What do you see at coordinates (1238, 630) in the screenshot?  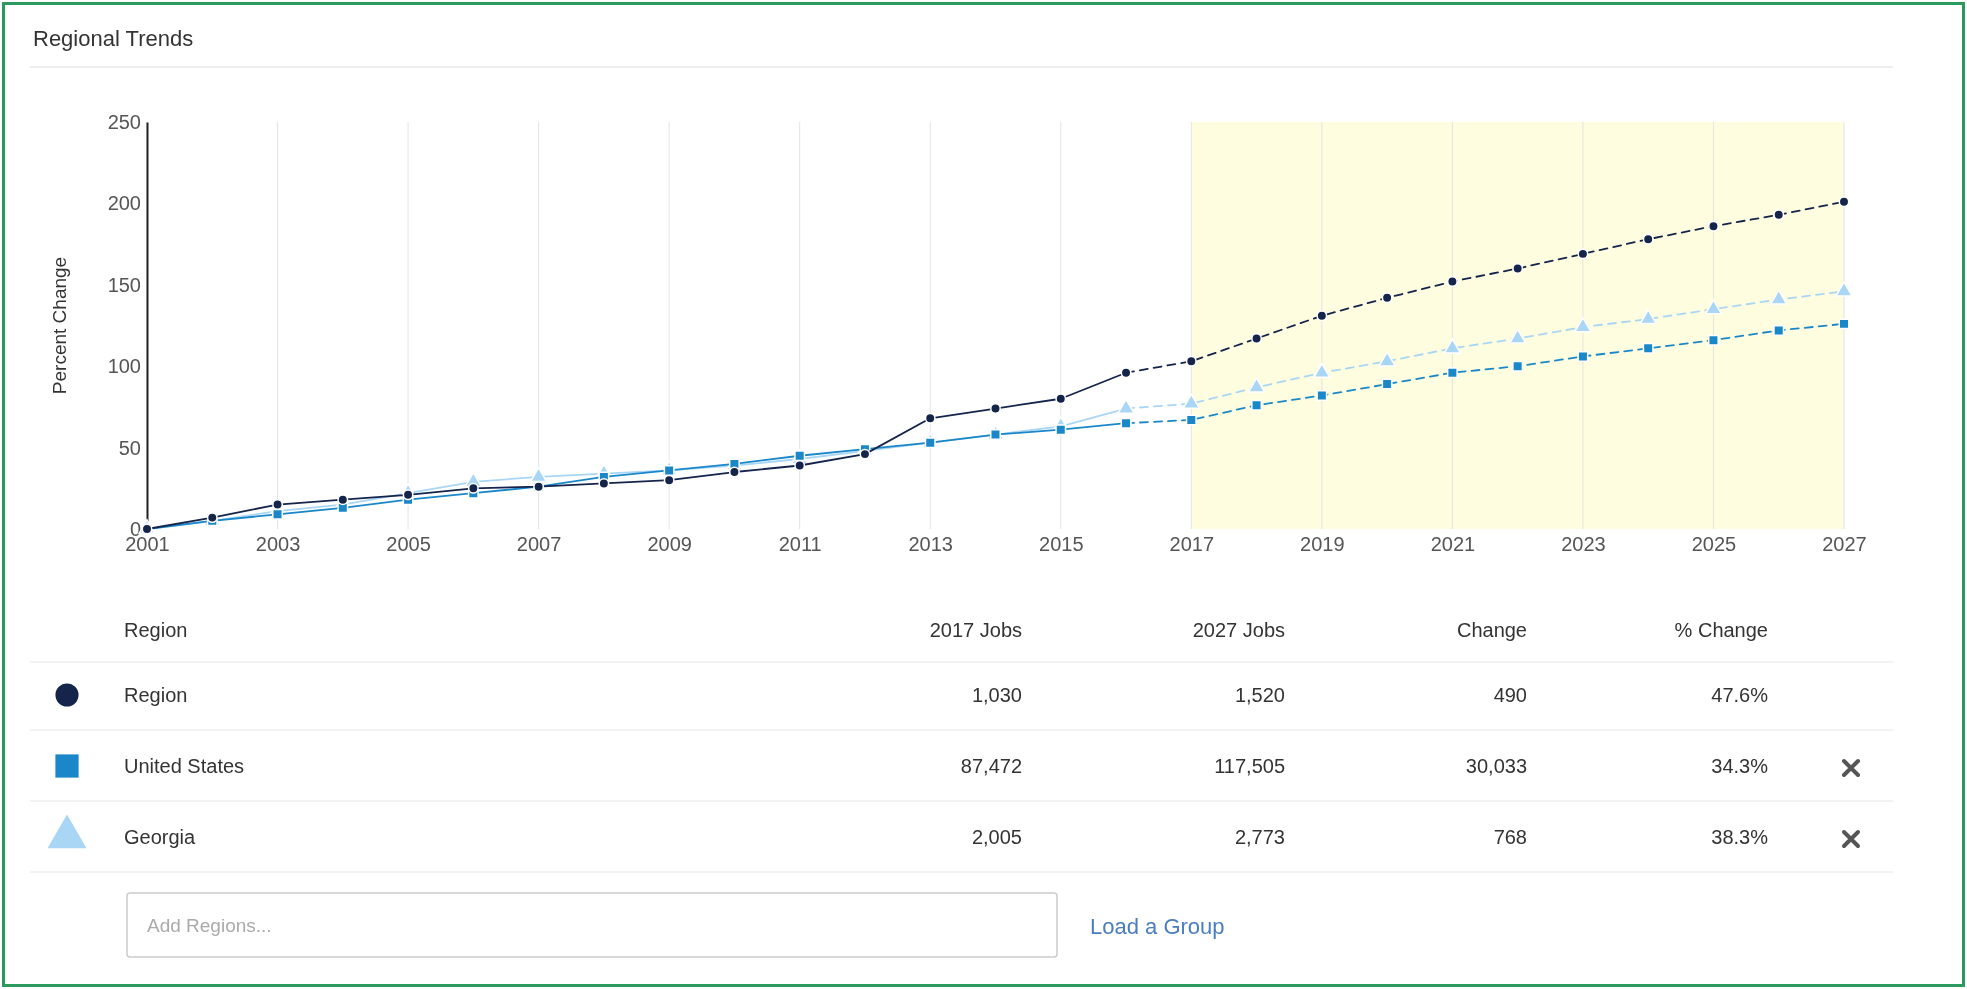 I see `text: 2027 Jobs` at bounding box center [1238, 630].